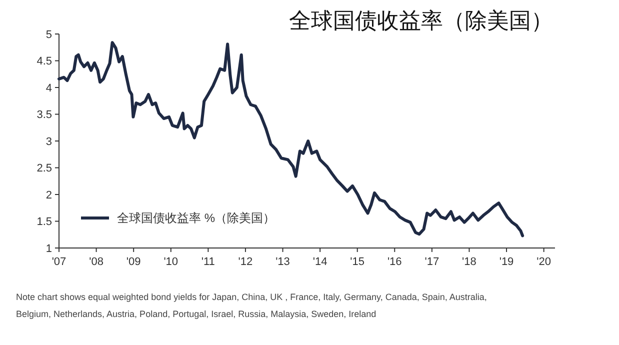 The image size is (619, 345). What do you see at coordinates (208, 262) in the screenshot?
I see `x-tick-label: '11` at bounding box center [208, 262].